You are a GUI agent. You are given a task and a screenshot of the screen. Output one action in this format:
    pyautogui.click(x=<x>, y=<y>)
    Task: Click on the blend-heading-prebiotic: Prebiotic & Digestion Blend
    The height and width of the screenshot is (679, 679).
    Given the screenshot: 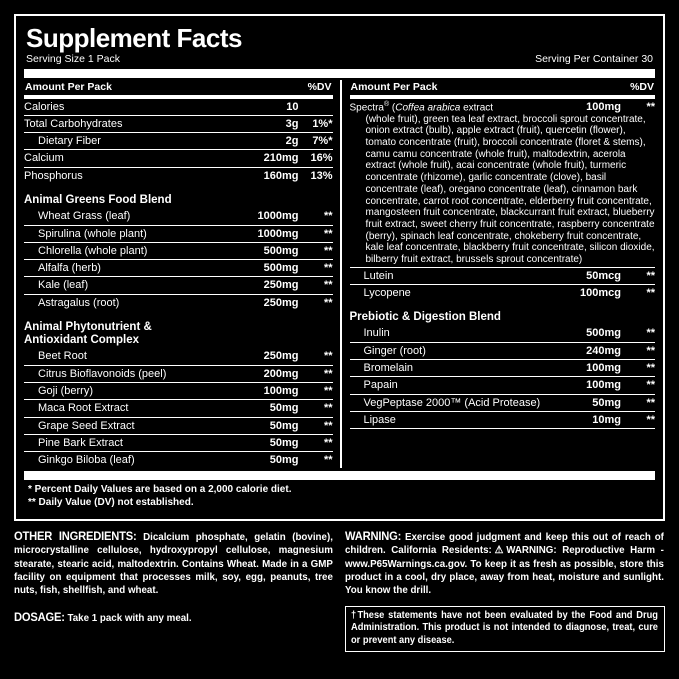 What is the action you would take?
    pyautogui.click(x=425, y=317)
    